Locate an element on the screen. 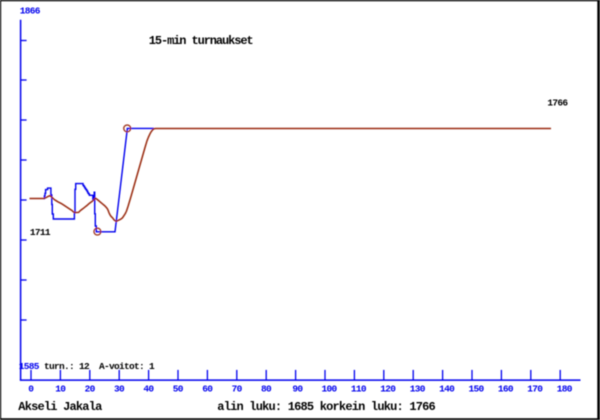 The height and width of the screenshot is (420, 600). svg-text: 150 is located at coordinates (477, 389).